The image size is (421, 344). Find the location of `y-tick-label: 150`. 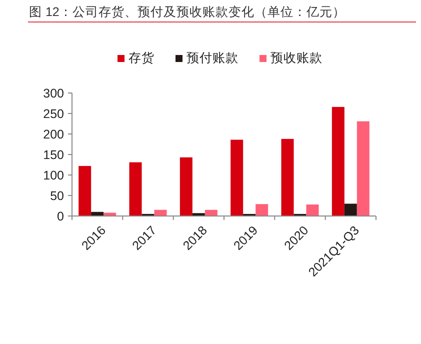

y-tick-label: 150 is located at coordinates (53, 155).